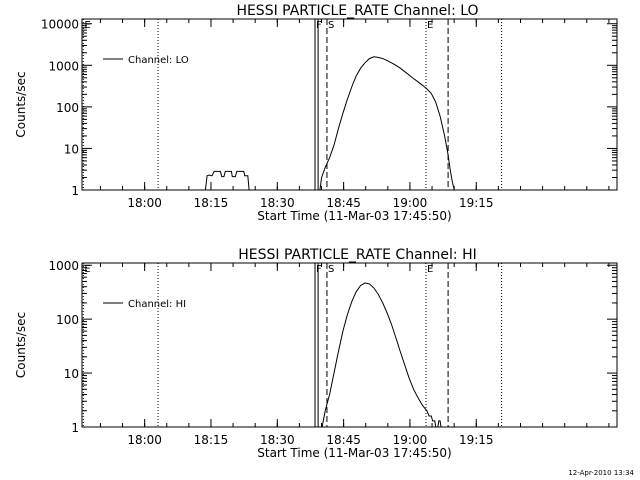 The height and width of the screenshot is (480, 640). Describe the element at coordinates (357, 11) in the screenshot. I see `chart-title: HESSI PARTICLE_RATE Channel: LO` at that location.